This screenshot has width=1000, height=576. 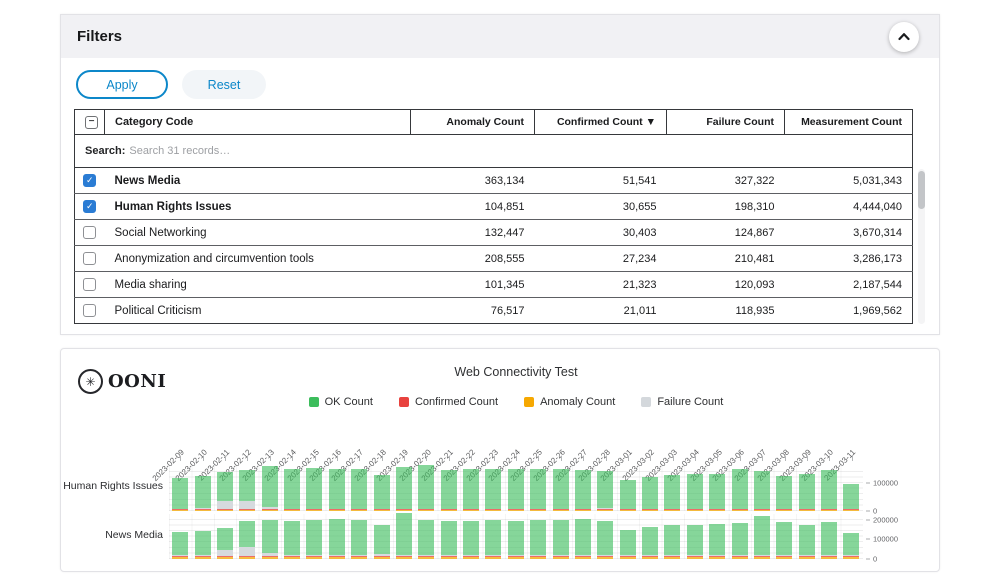 What do you see at coordinates (257, 122) in the screenshot?
I see `column-header: Category Code` at bounding box center [257, 122].